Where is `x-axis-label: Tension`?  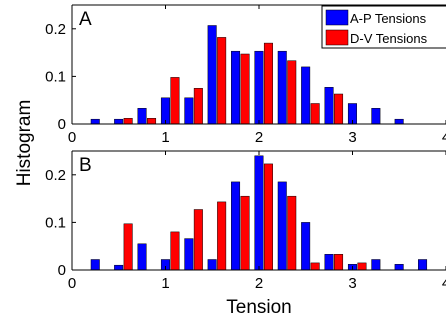 x-axis-label: Tension is located at coordinates (259, 307).